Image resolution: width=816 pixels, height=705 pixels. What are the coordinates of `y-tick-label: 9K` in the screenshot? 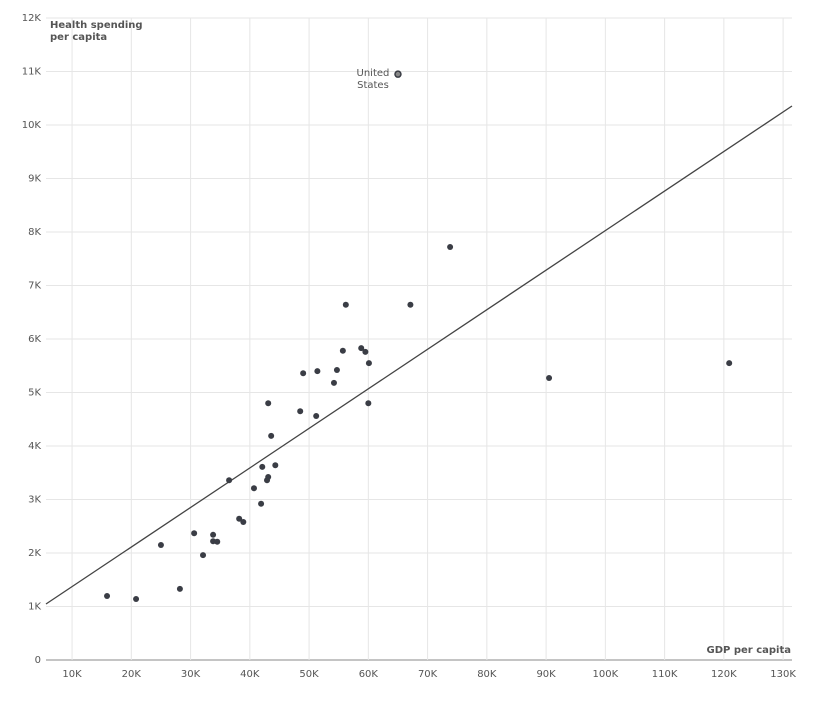 It's located at (34, 179).